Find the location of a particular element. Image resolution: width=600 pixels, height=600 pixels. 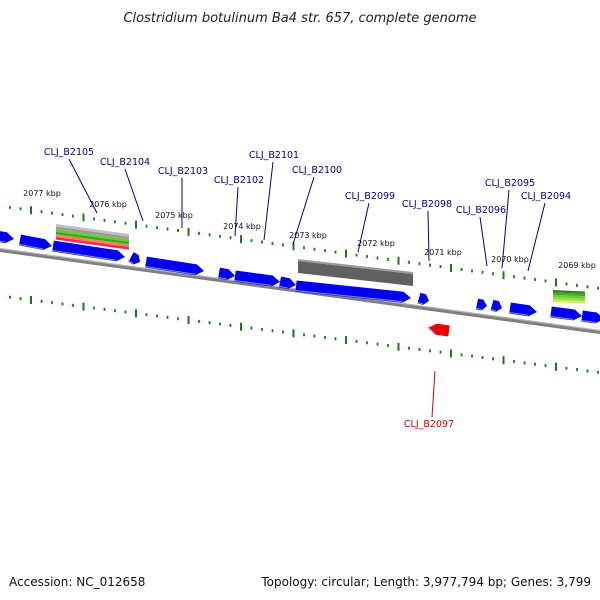

gene-label: CLJ_B2100 is located at coordinates (317, 170).